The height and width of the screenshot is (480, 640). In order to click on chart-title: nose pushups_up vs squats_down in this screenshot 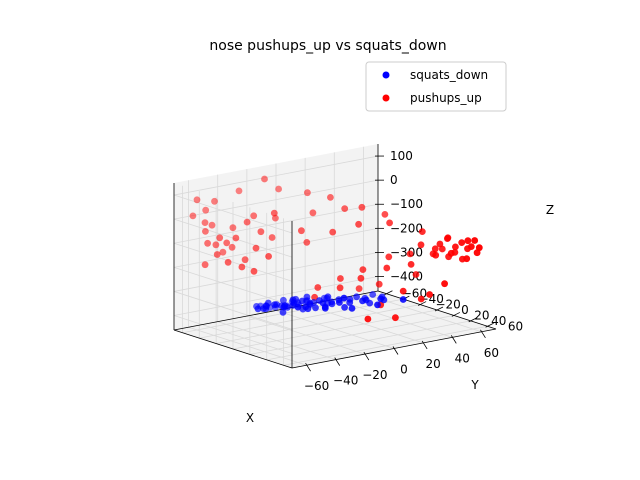, I will do `click(327, 46)`.